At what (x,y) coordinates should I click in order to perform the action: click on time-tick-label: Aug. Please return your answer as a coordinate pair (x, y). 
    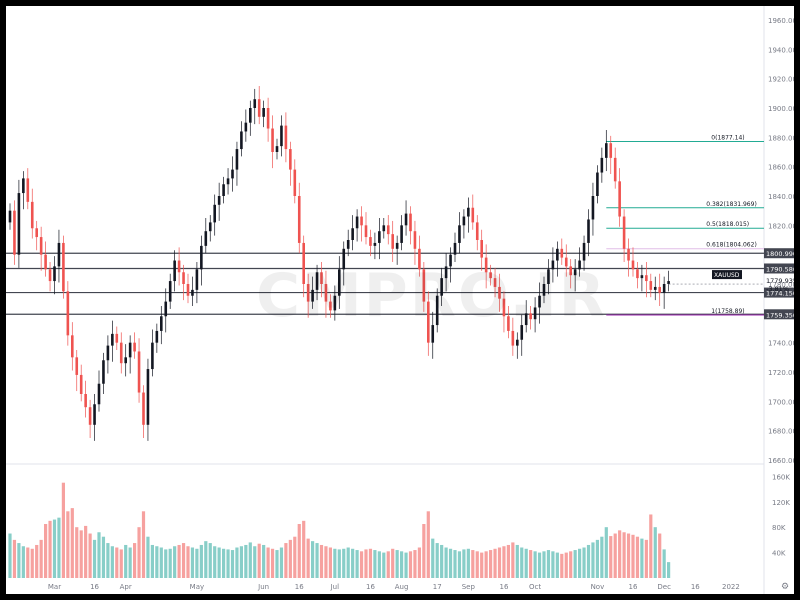
    Looking at the image, I should click on (402, 587).